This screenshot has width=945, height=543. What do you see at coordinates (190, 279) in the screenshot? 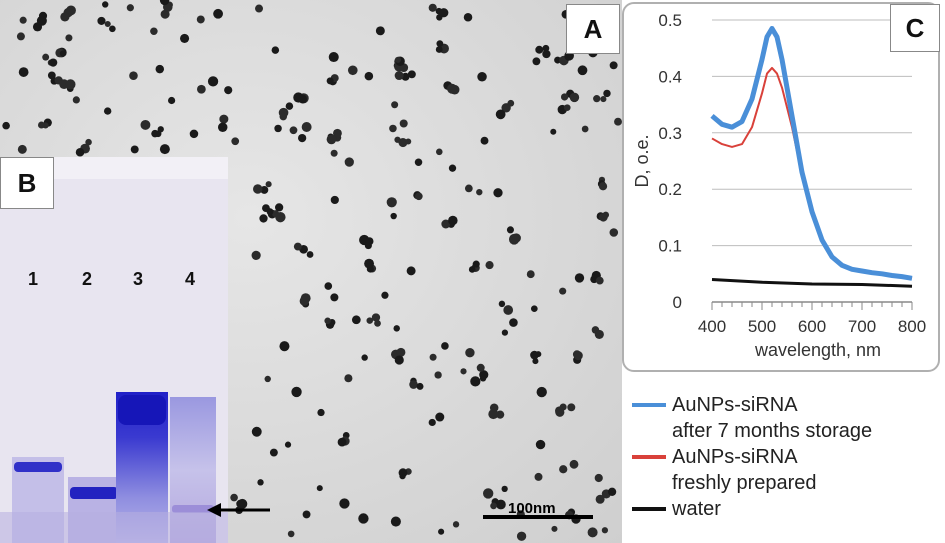
I see `lane-label-4: 4` at bounding box center [190, 279].